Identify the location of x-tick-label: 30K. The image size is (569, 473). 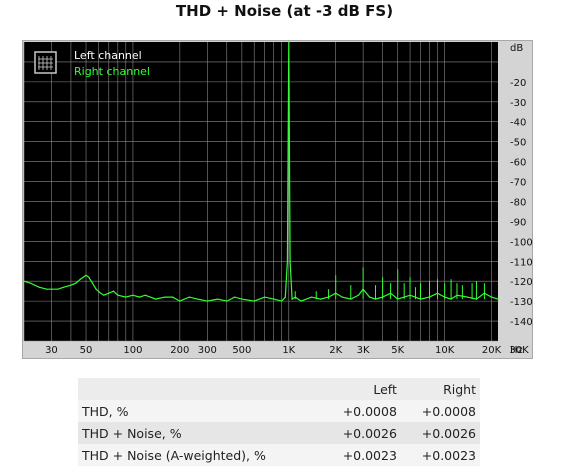
(519, 350).